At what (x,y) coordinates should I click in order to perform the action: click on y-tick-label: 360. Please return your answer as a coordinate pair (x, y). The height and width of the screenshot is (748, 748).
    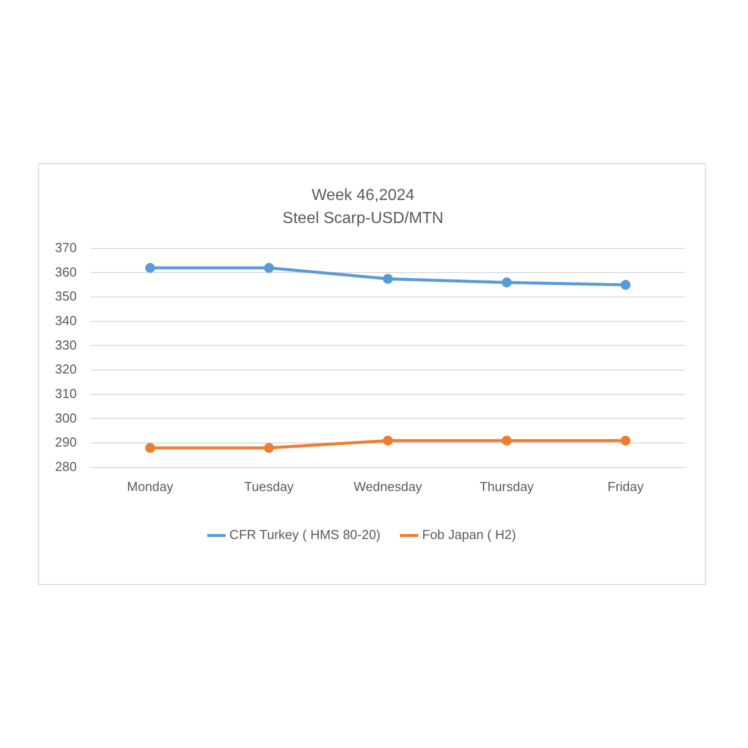
    Looking at the image, I should click on (65, 272).